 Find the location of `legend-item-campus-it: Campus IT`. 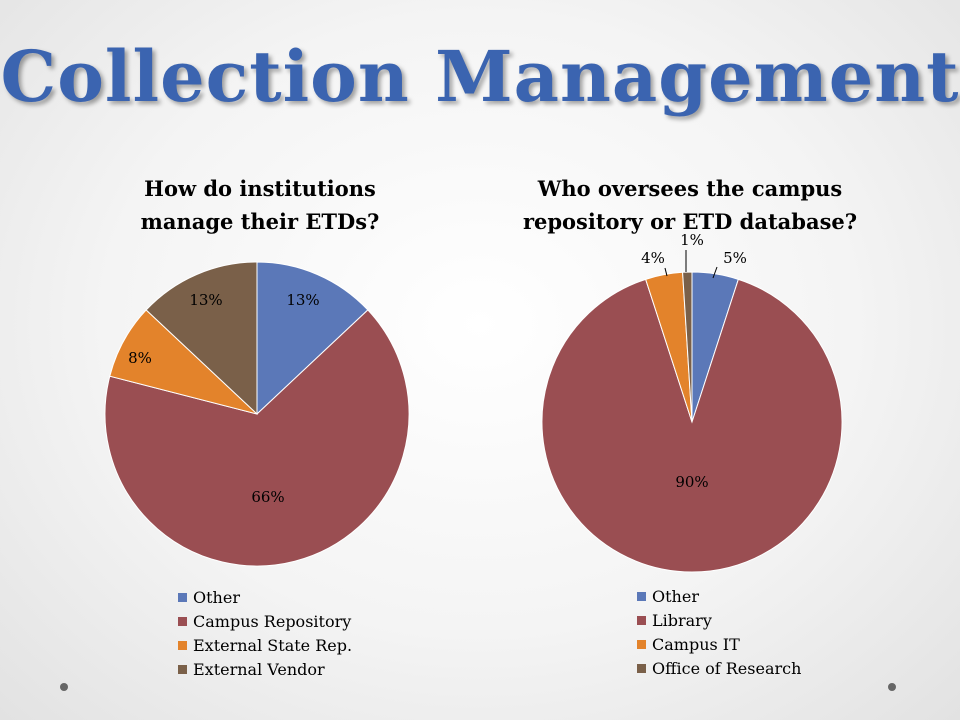

legend-item-campus-it: Campus IT is located at coordinates (719, 645).